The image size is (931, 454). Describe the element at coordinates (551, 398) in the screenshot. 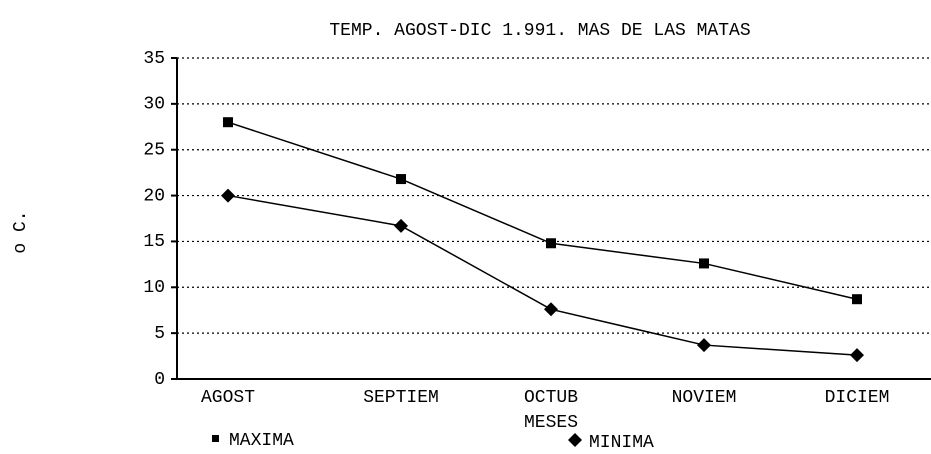

I see `x-tick-label: OCTUB` at that location.